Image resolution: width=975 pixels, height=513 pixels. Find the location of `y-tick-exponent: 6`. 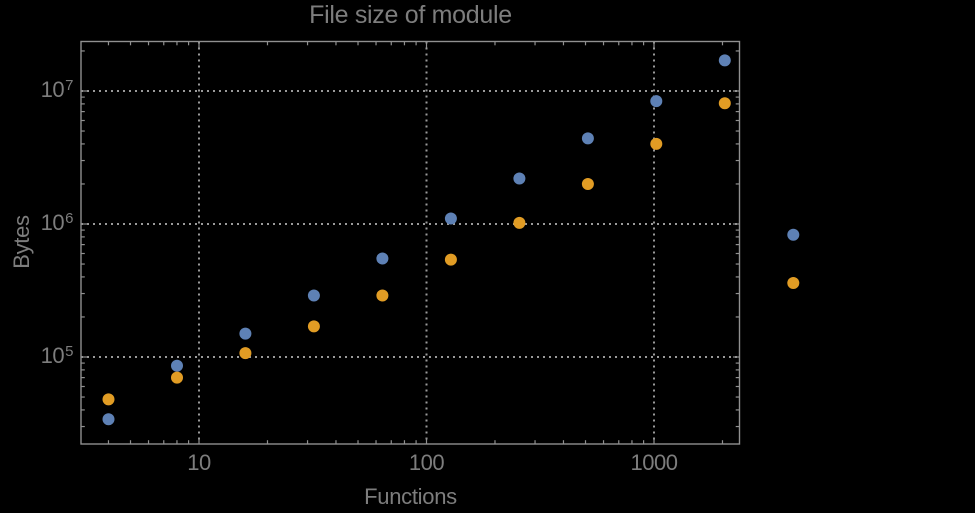

y-tick-exponent: 6 is located at coordinates (69, 218).